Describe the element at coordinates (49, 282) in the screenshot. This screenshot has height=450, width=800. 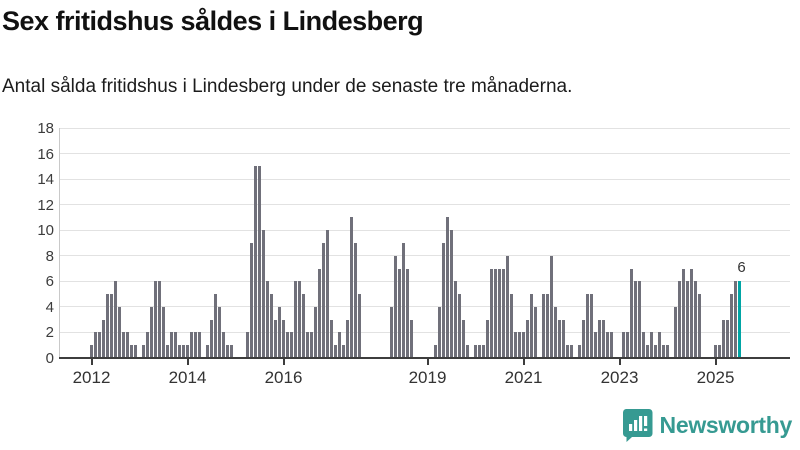
I see `y-axis-tick-label: 6` at that location.